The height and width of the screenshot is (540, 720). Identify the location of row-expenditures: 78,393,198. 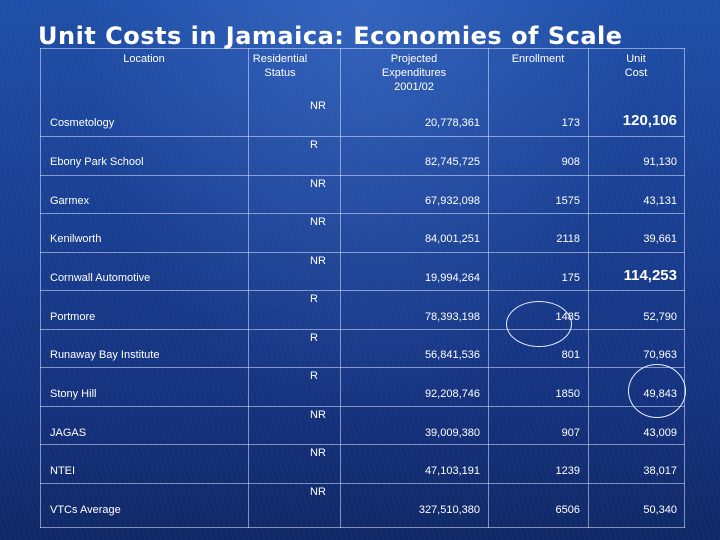
(452, 317).